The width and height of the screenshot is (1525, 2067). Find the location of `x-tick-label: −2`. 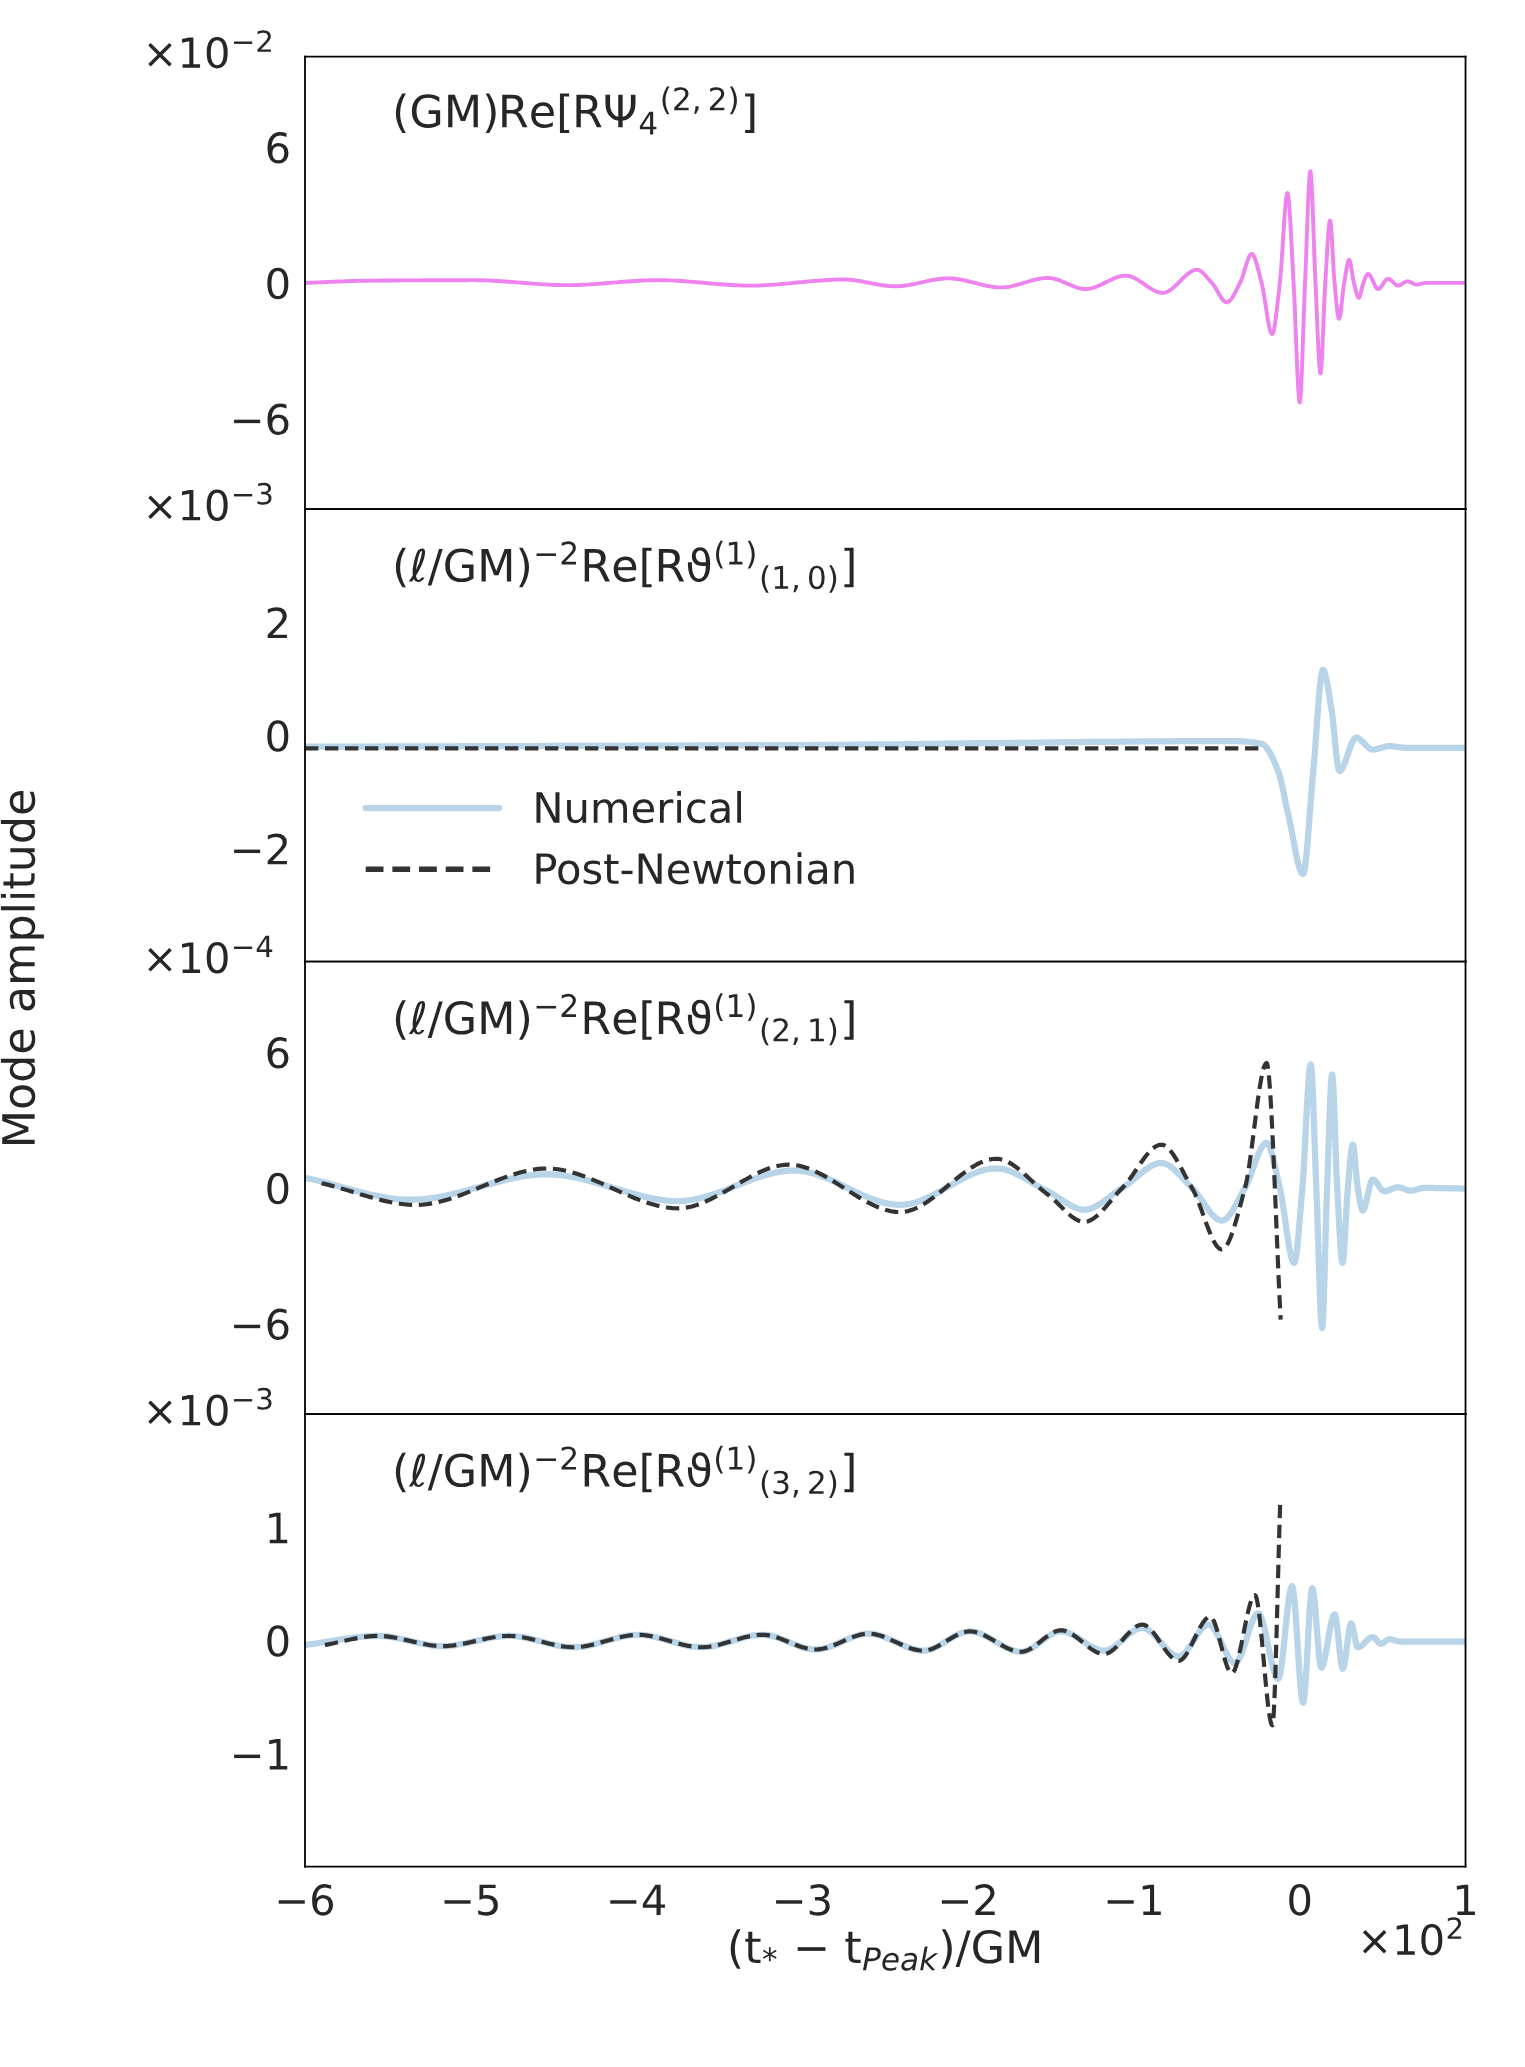

x-tick-label: −2 is located at coordinates (968, 1900).